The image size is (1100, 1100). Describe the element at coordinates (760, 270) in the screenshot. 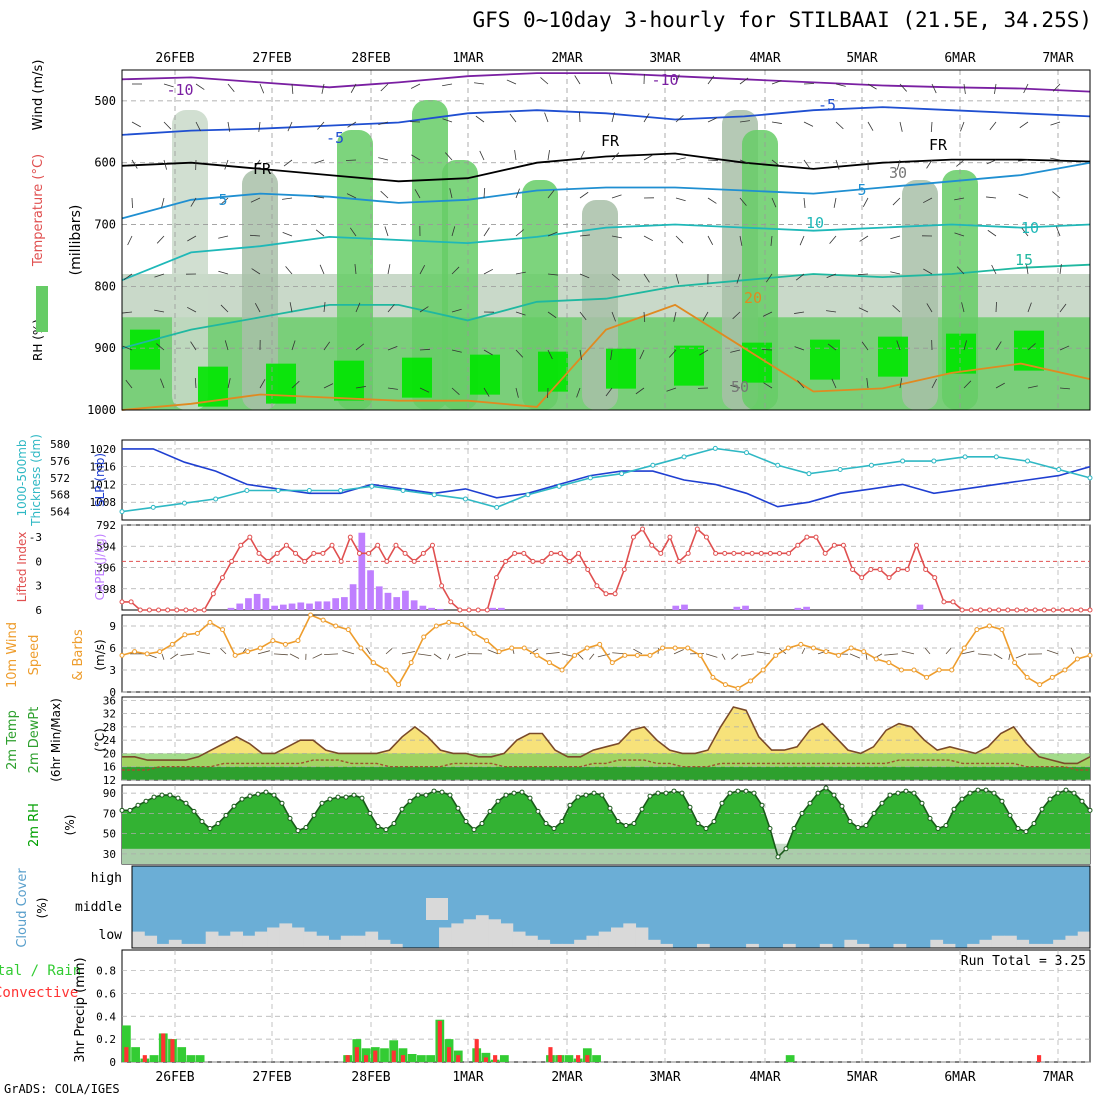

I see `rh-tower` at that location.